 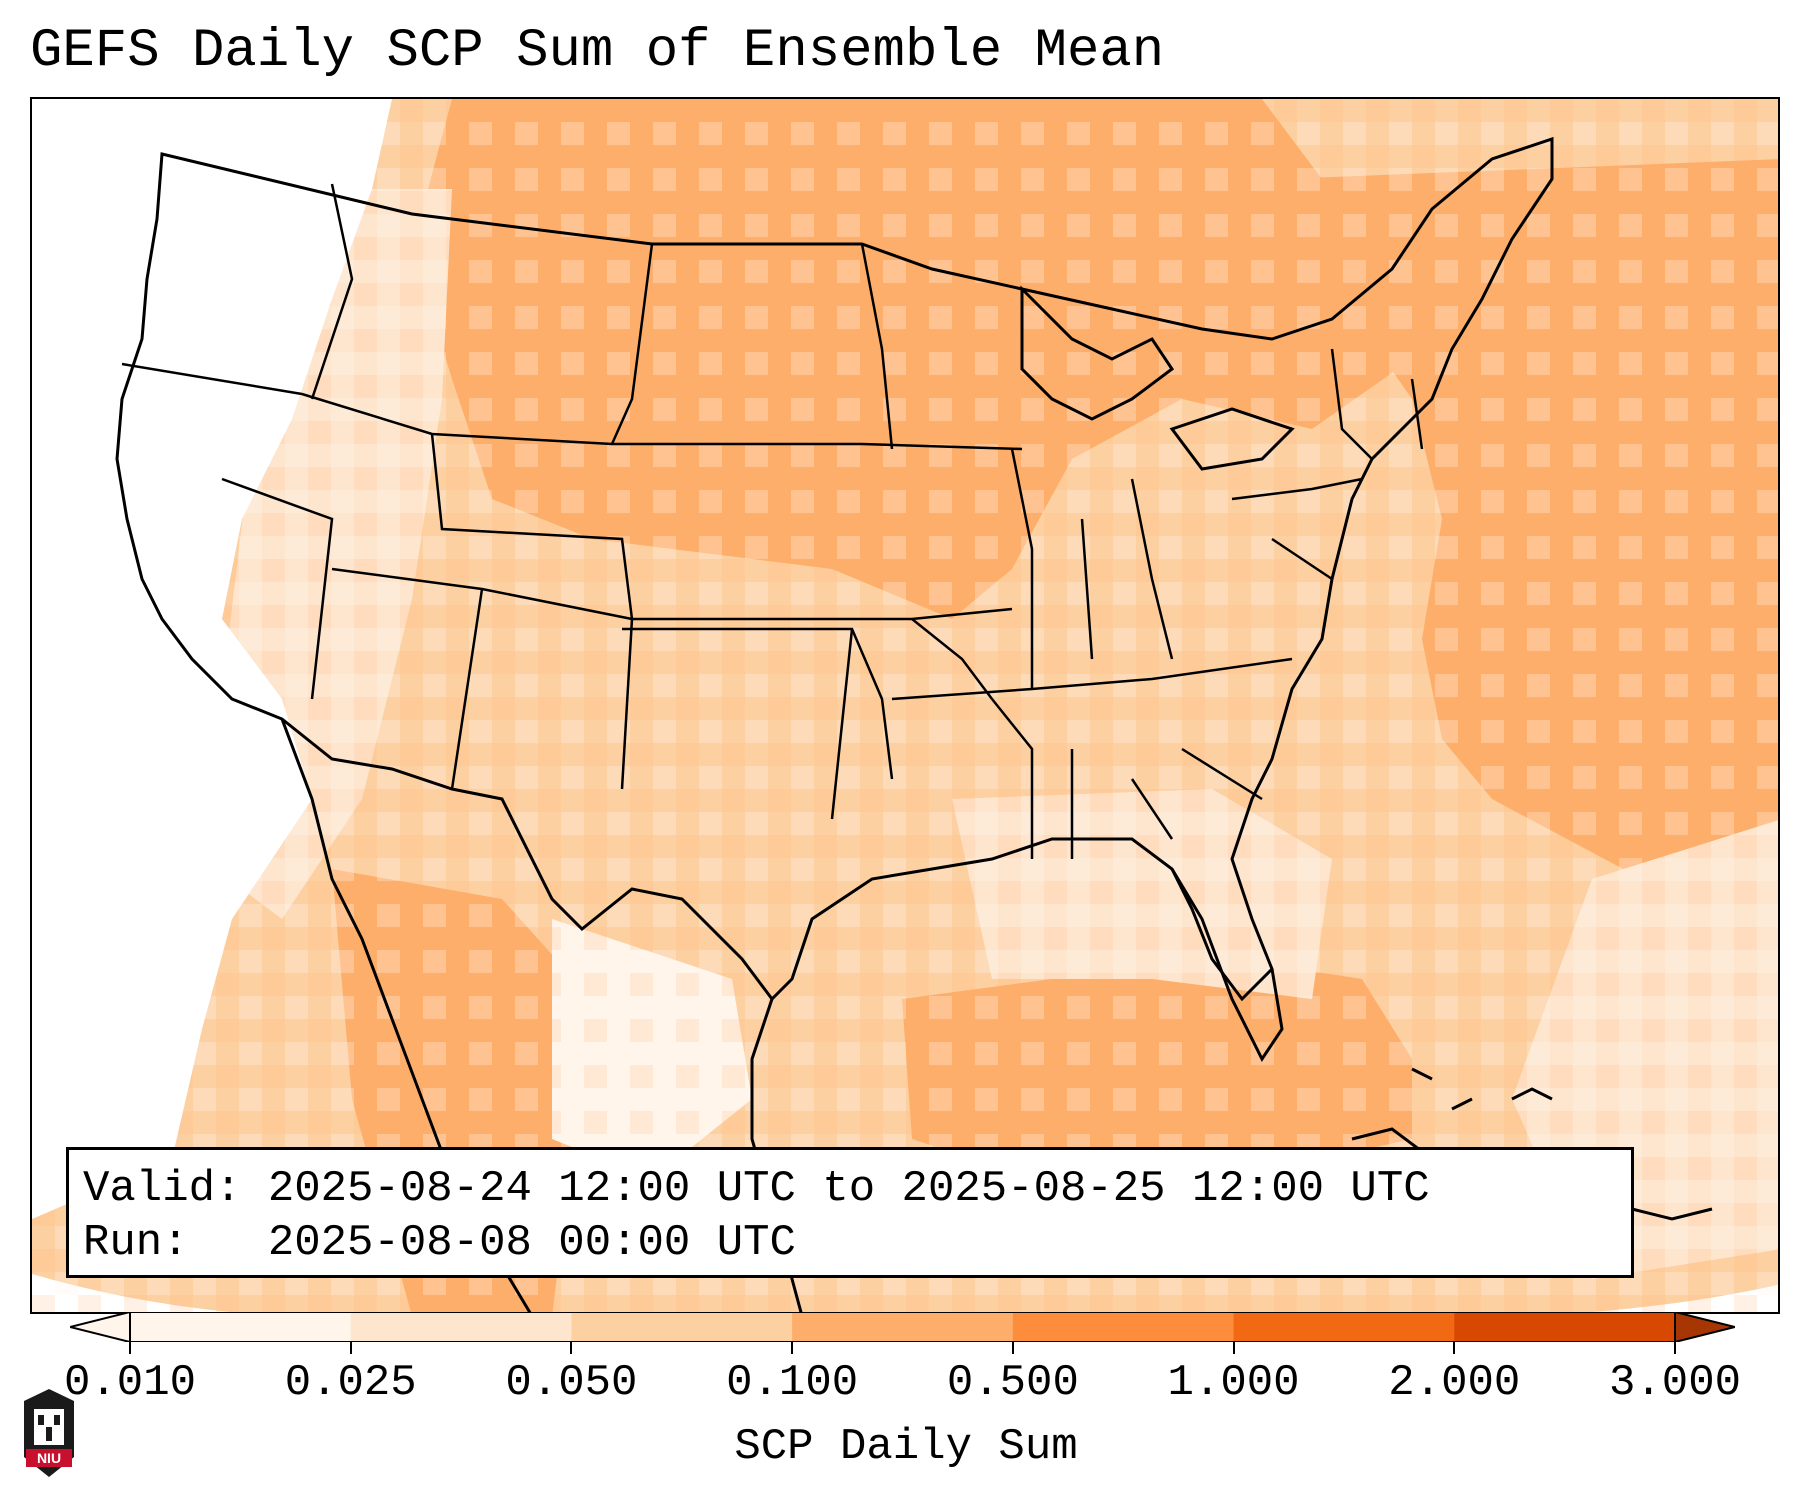 I want to click on colorbar-tick-label: 0.100, so click(x=792, y=1383).